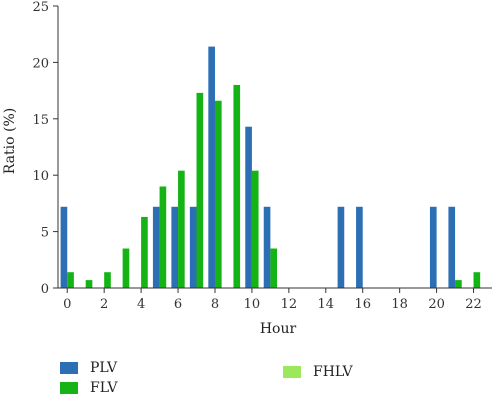  What do you see at coordinates (104, 304) in the screenshot?
I see `x-tick-label-2: 2` at bounding box center [104, 304].